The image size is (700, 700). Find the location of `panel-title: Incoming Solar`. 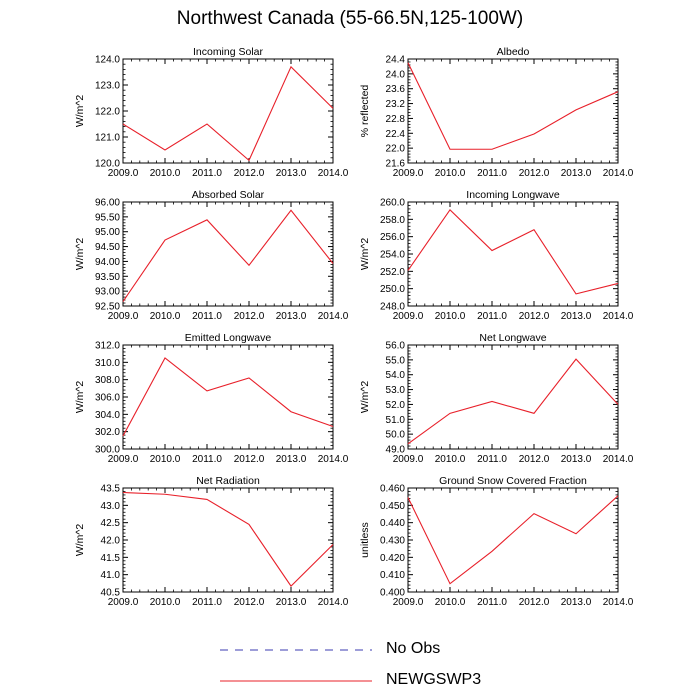

panel-title: Incoming Solar is located at coordinates (228, 52).